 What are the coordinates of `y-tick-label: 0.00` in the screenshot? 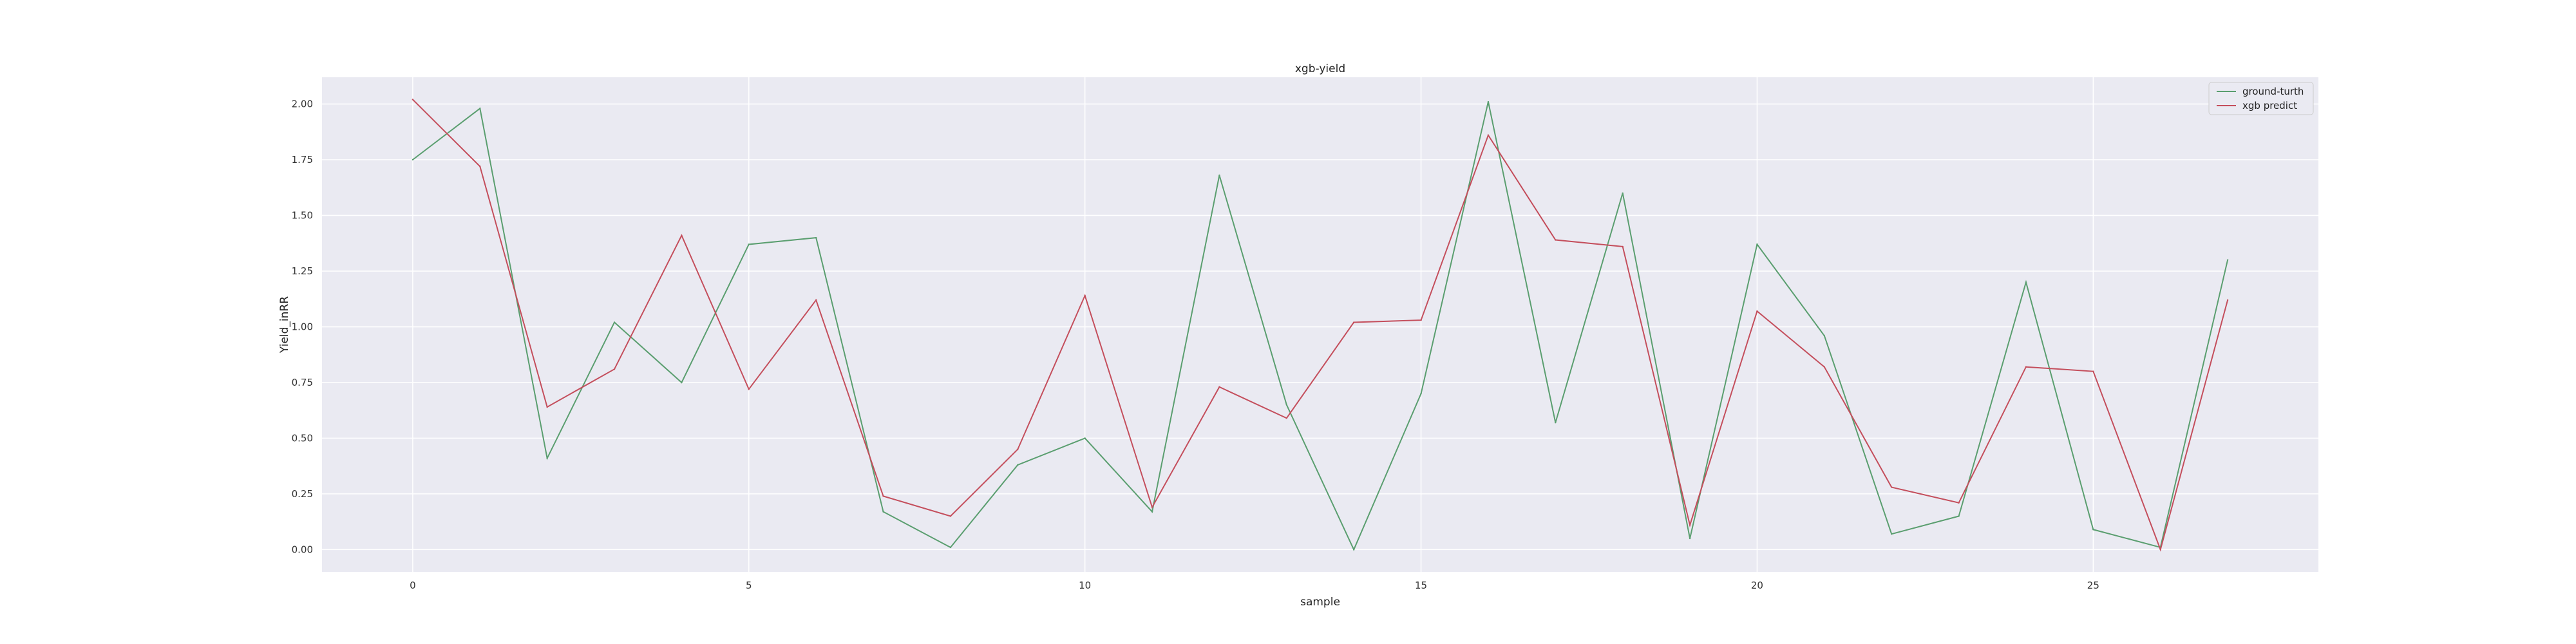 It's located at (302, 549).